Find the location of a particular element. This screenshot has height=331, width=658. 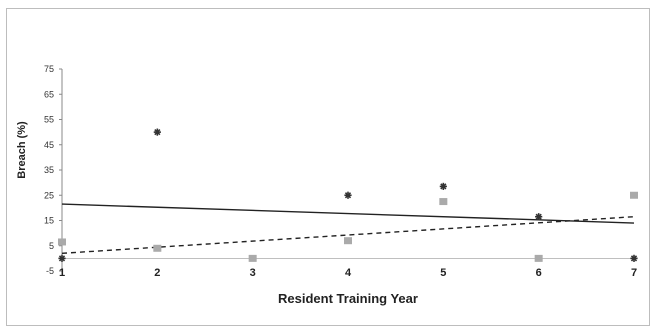

x-axis-title: Resident Training Year is located at coordinates (348, 298).